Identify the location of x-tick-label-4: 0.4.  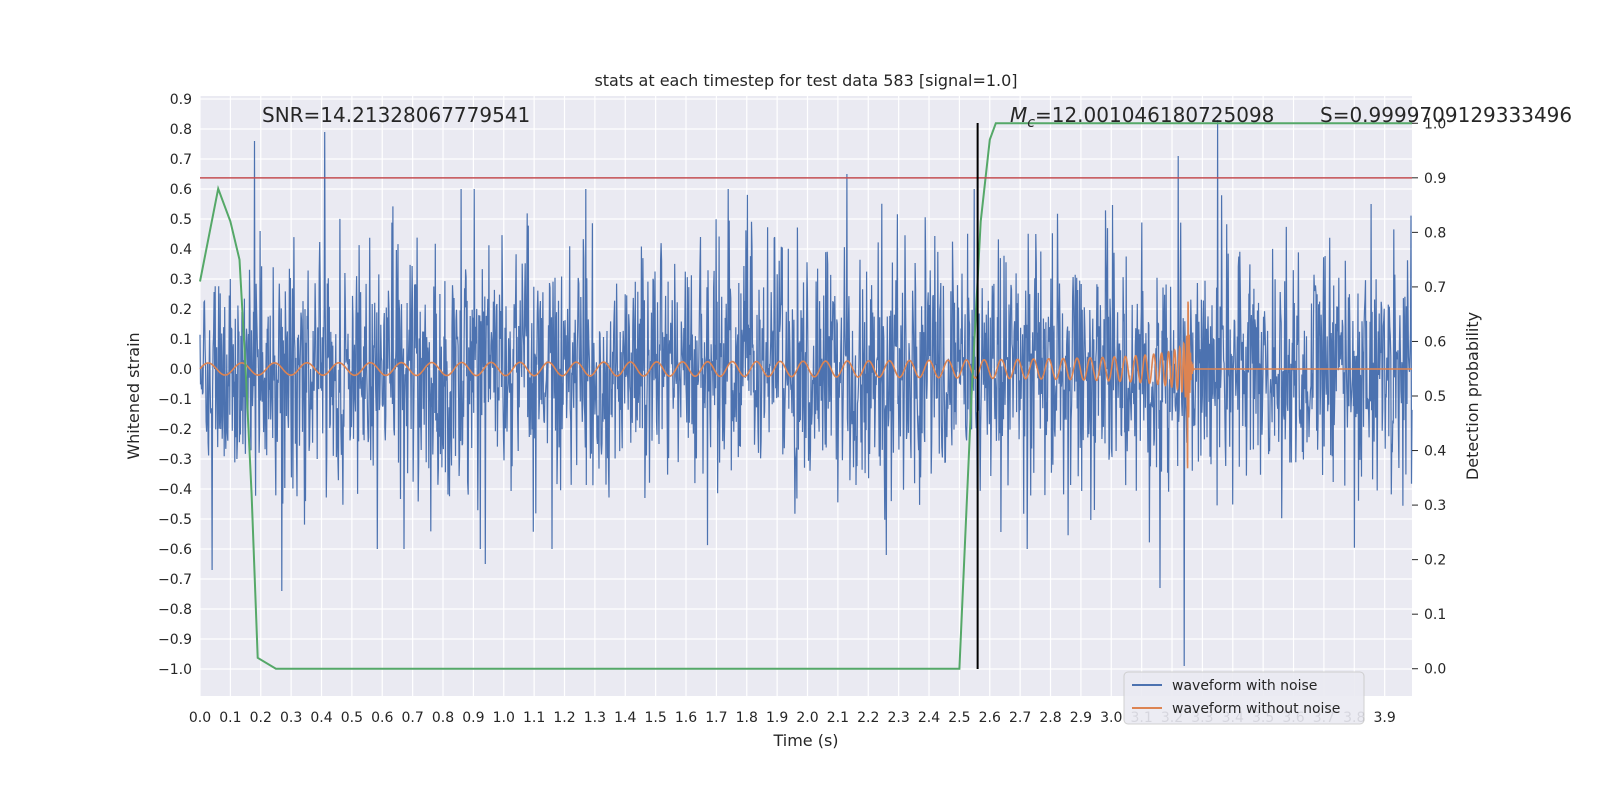
(321, 718).